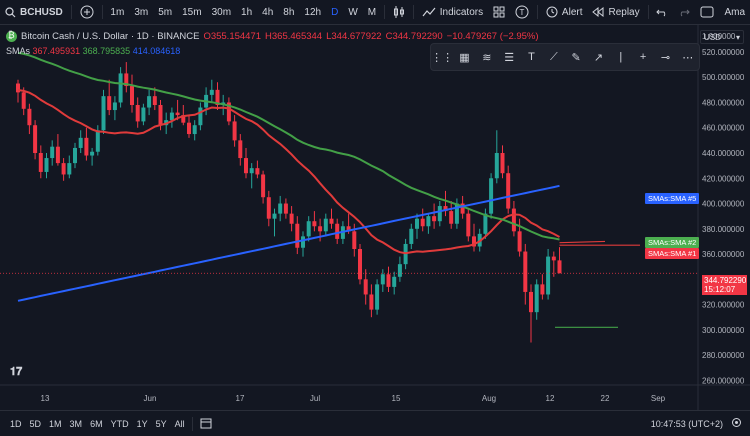  What do you see at coordinates (161, 423) in the screenshot?
I see `range-5y: 5Y` at bounding box center [161, 423].